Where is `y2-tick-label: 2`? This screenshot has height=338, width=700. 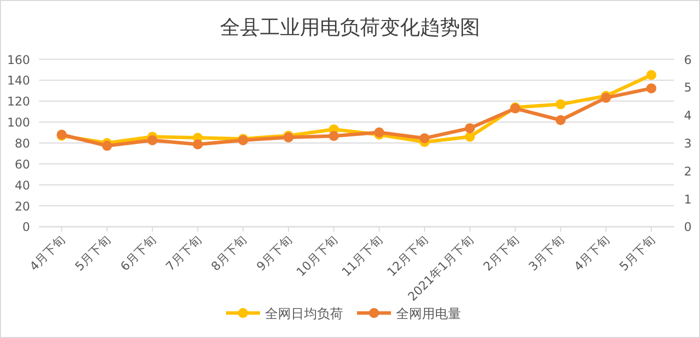 y2-tick-label: 2 is located at coordinates (688, 171).